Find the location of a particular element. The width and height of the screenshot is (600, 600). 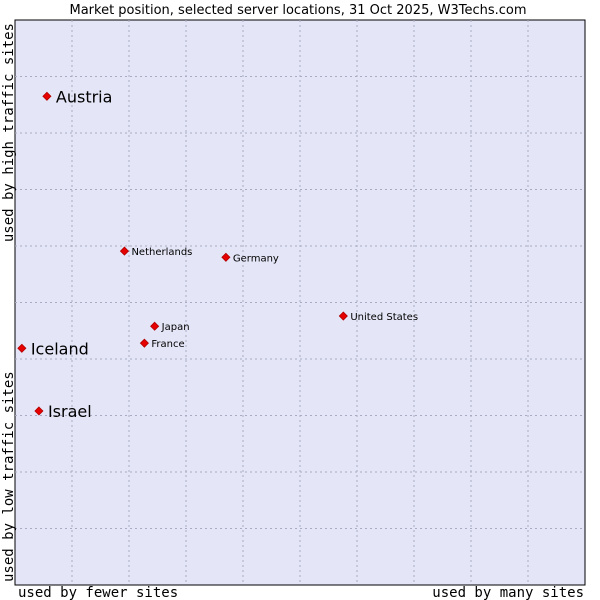

marker-iceland is located at coordinates (22, 348).